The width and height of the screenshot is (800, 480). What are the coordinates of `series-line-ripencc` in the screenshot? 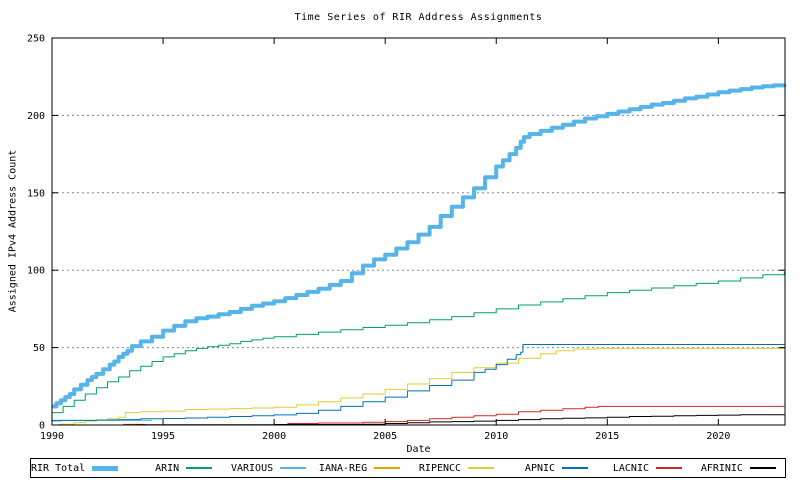 It's located at (421, 386).